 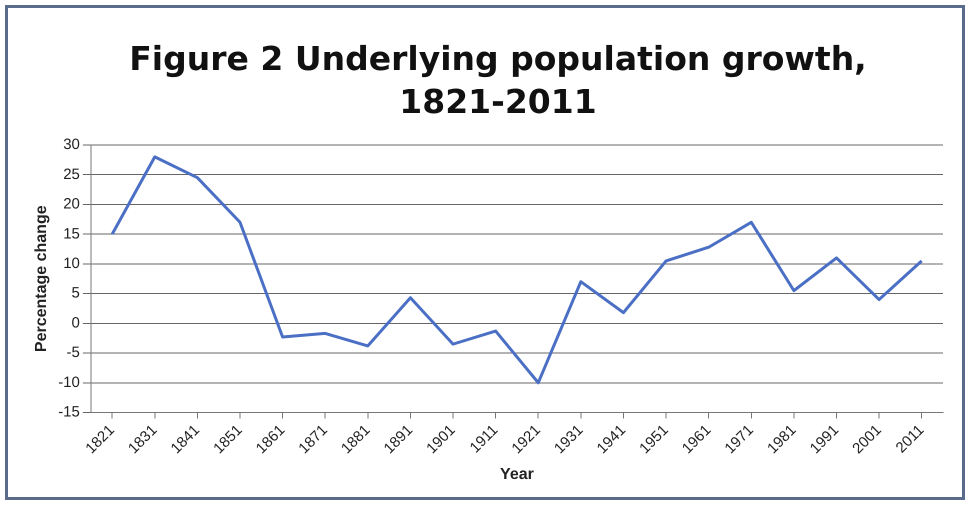 What do you see at coordinates (71, 233) in the screenshot?
I see `y-tick-label: 15` at bounding box center [71, 233].